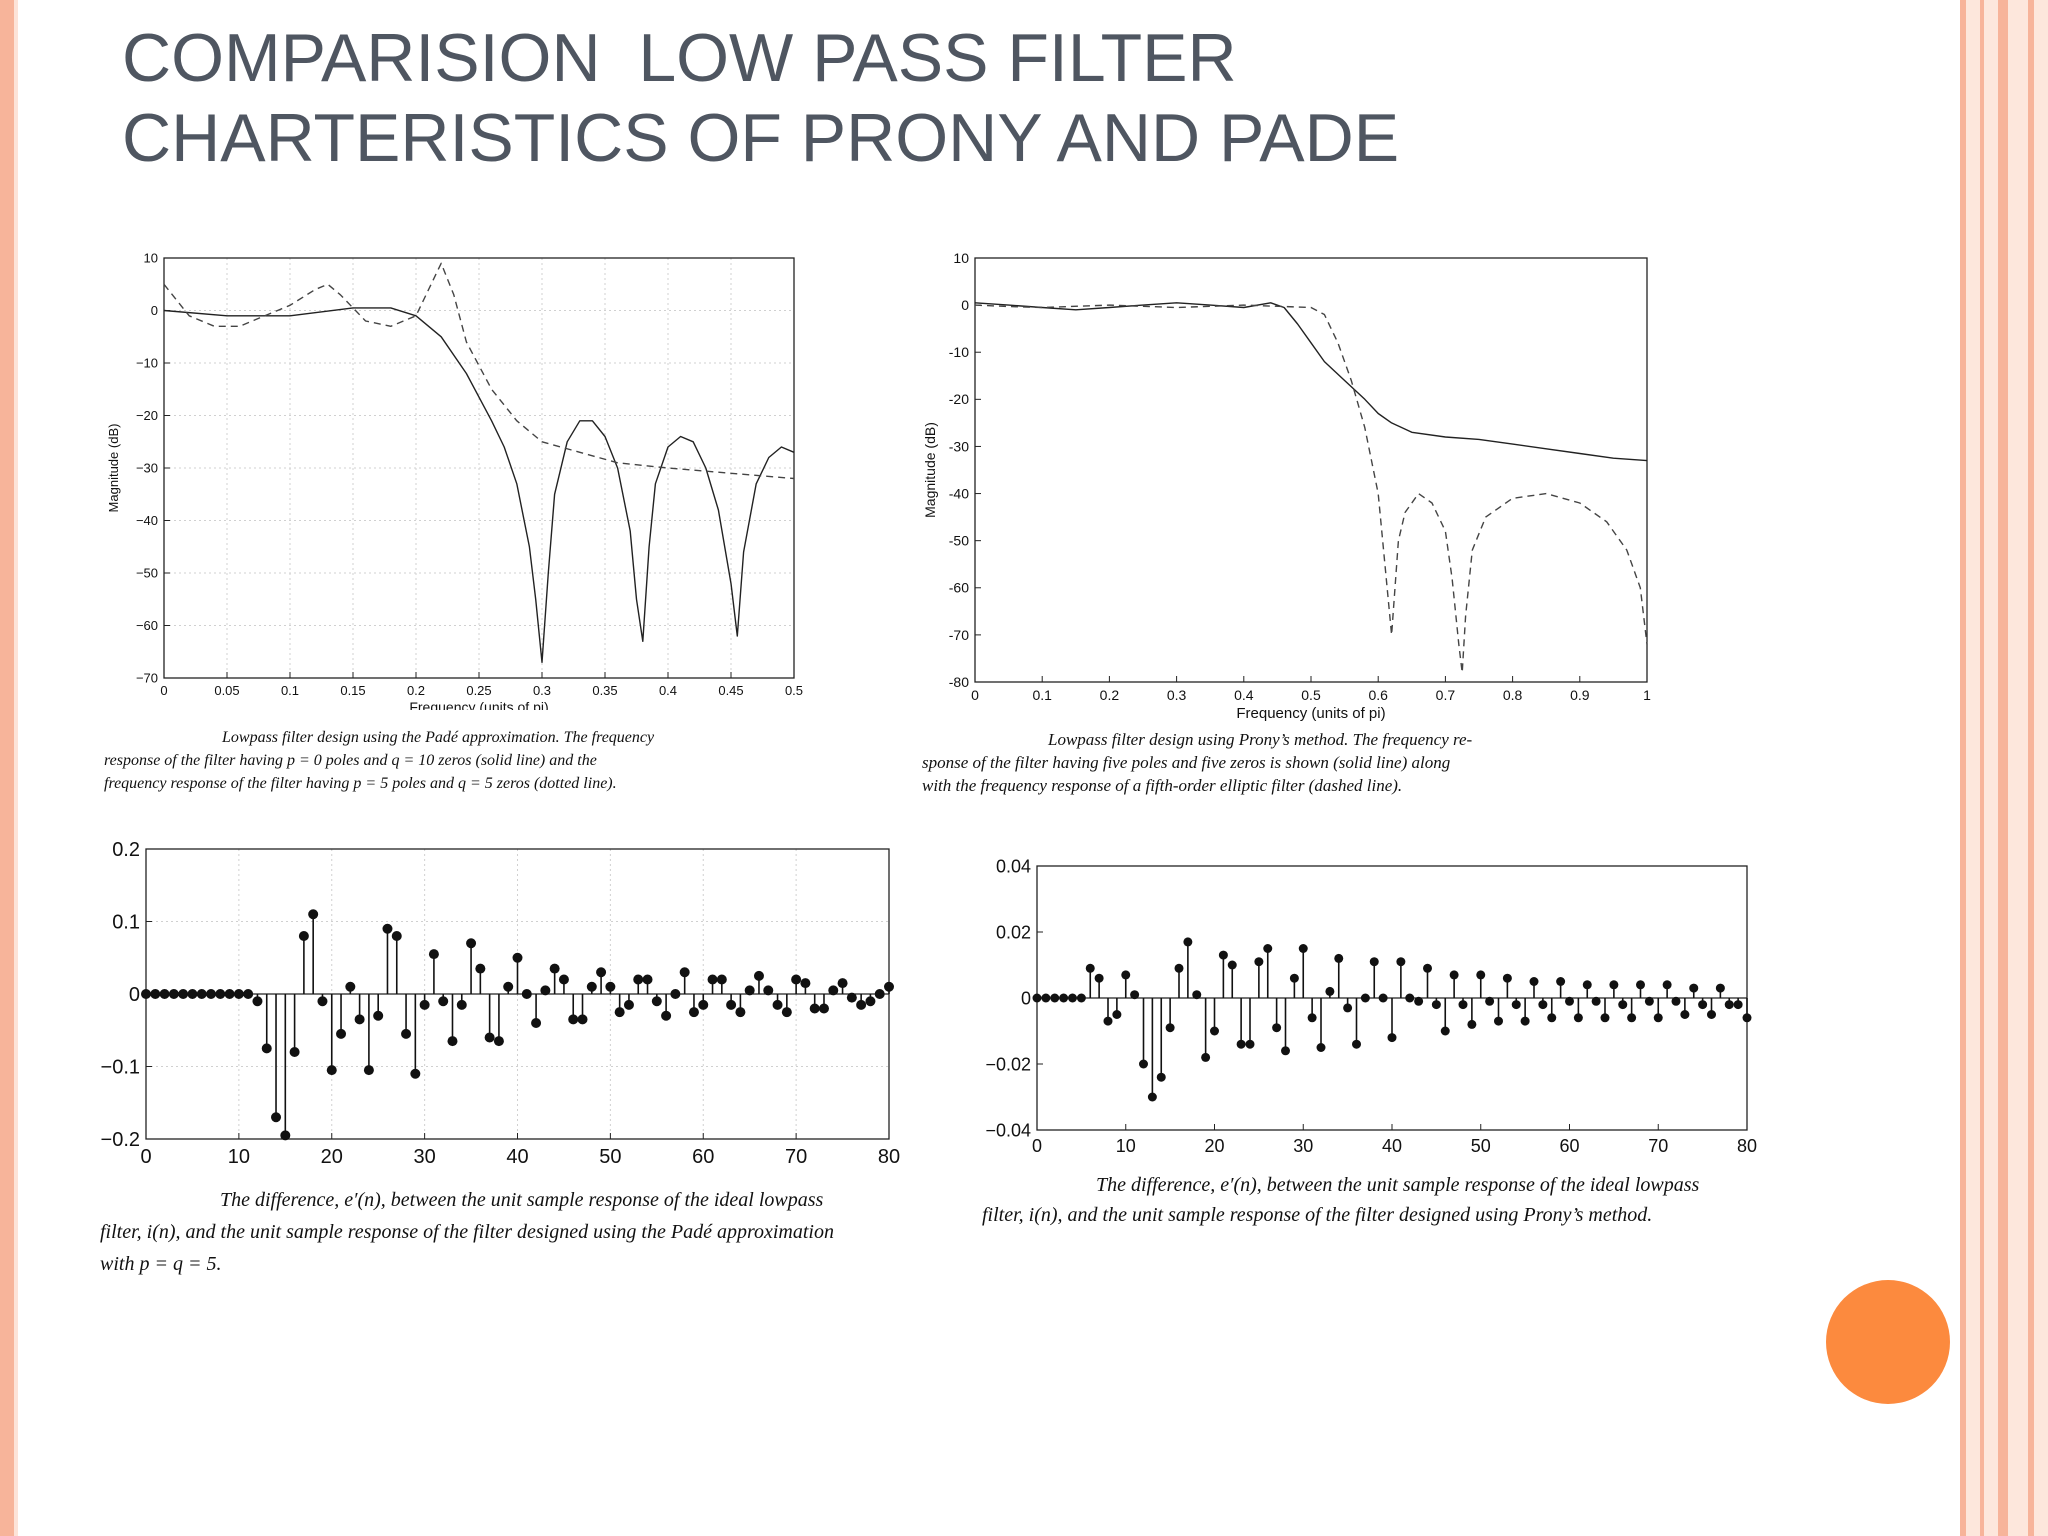 Image resolution: width=2048 pixels, height=1536 pixels. What do you see at coordinates (16, 768) in the screenshot?
I see `slide-left-border-inner` at bounding box center [16, 768].